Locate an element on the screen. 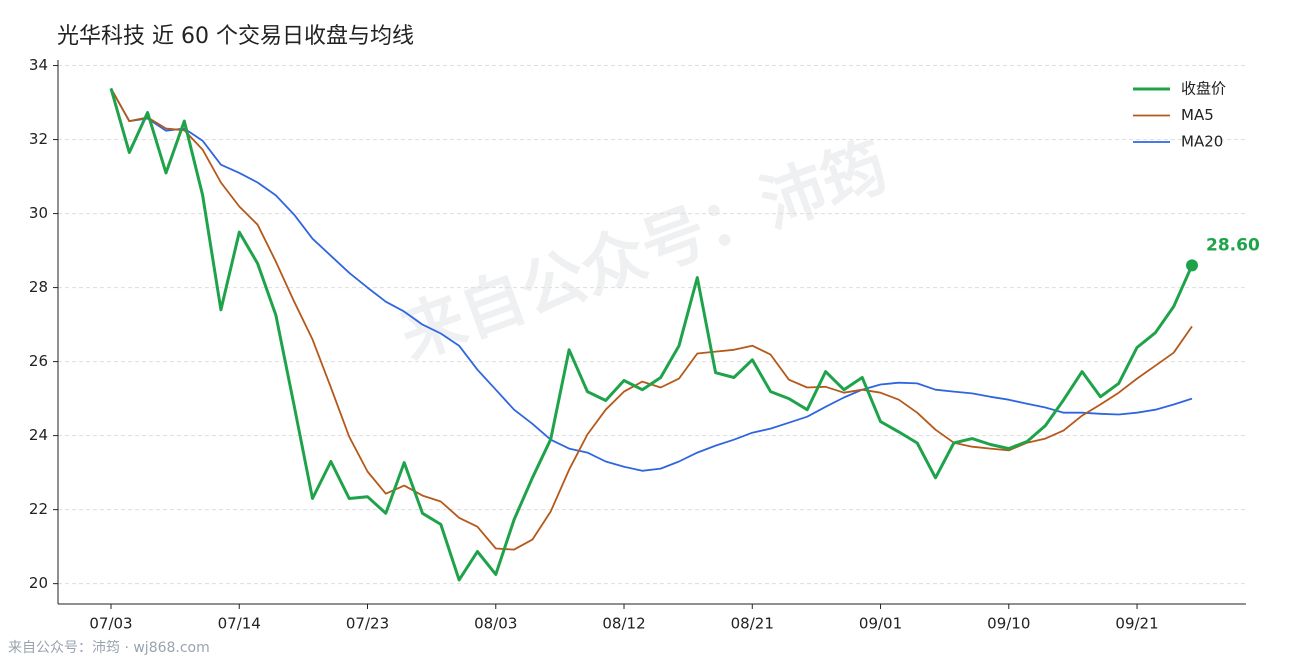 This screenshot has height=660, width=1290. y-tick-label: 32 is located at coordinates (38, 139).